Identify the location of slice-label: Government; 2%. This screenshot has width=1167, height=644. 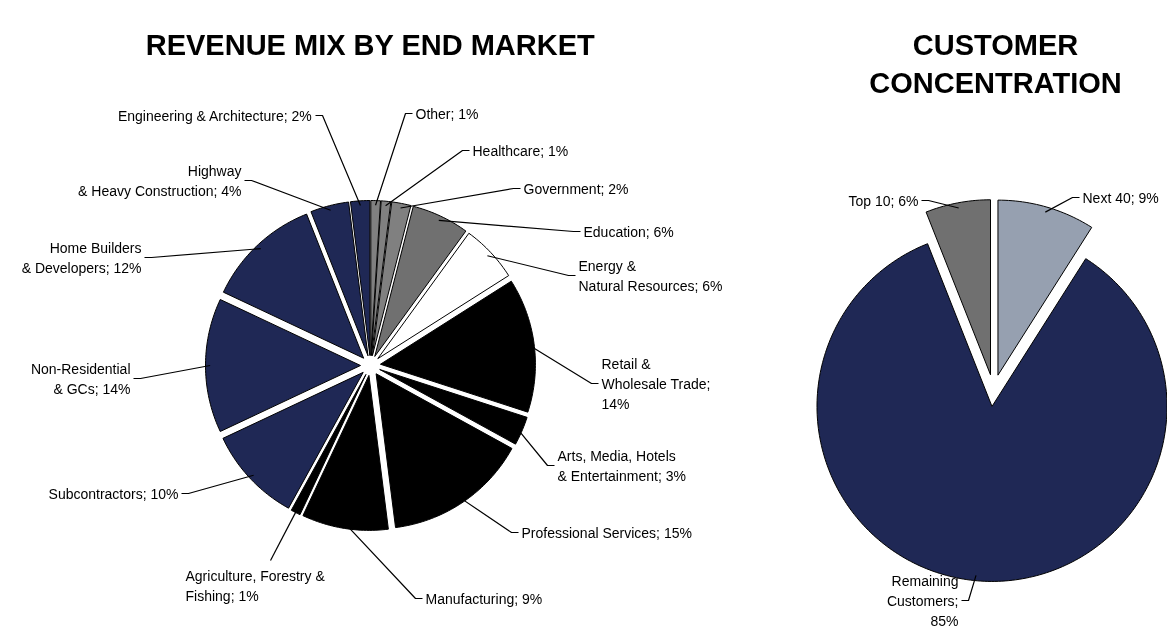
(576, 188).